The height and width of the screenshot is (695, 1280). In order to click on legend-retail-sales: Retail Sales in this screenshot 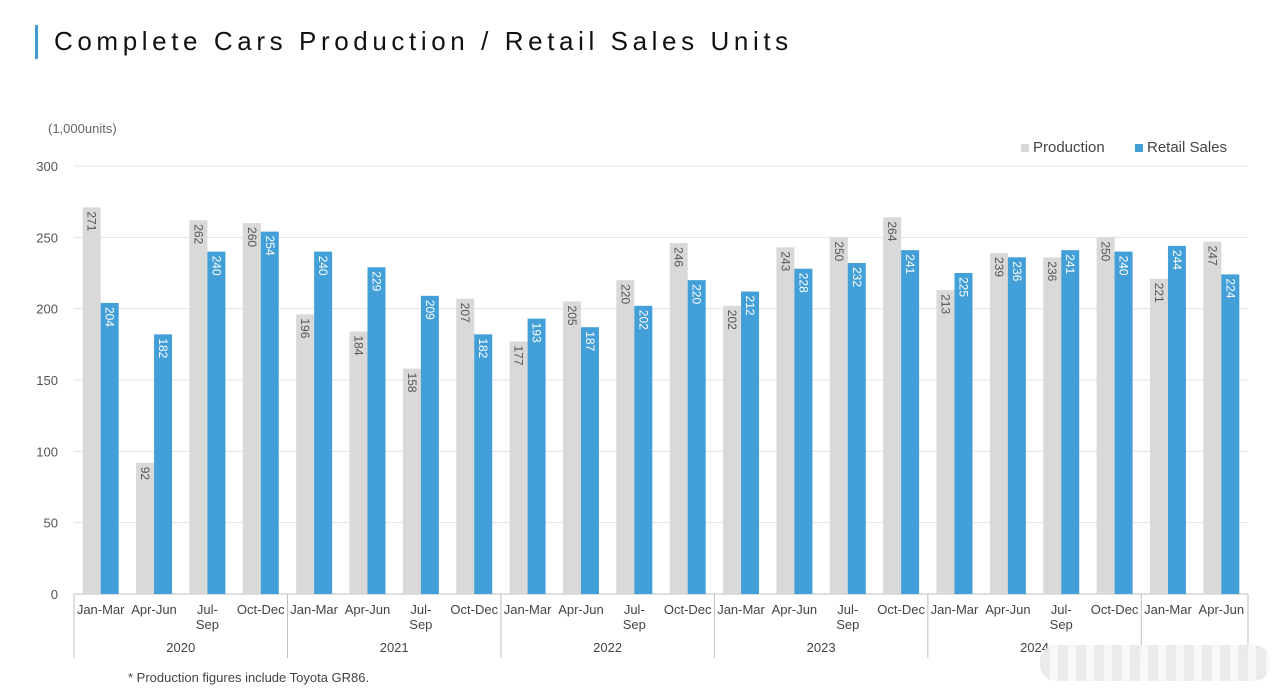, I will do `click(1181, 147)`.